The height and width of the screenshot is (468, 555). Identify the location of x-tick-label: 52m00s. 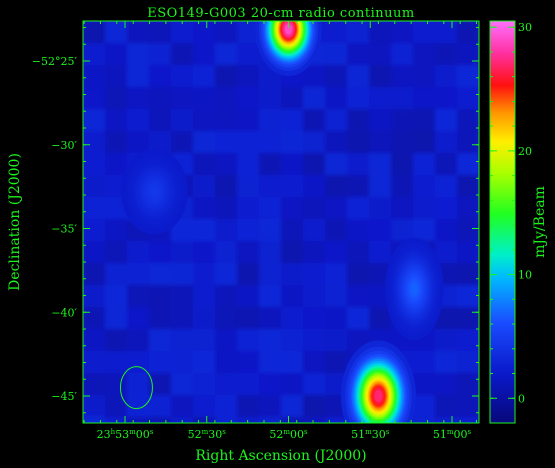
(288, 434).